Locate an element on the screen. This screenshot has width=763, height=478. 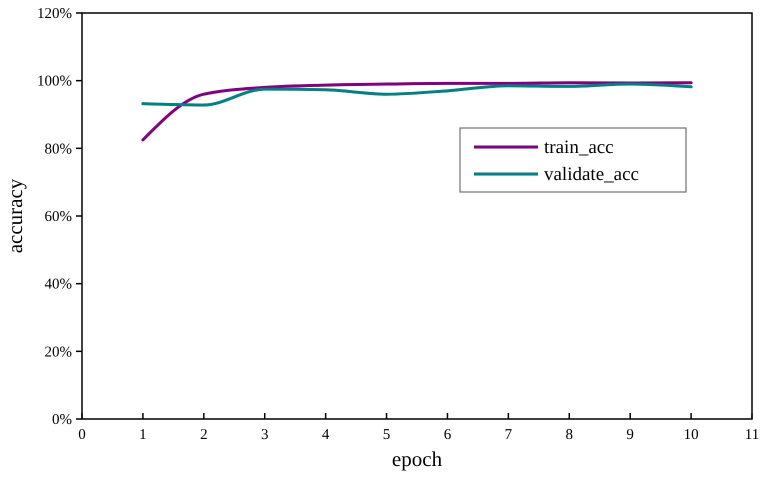
x-axis-title: epoch is located at coordinates (417, 459).